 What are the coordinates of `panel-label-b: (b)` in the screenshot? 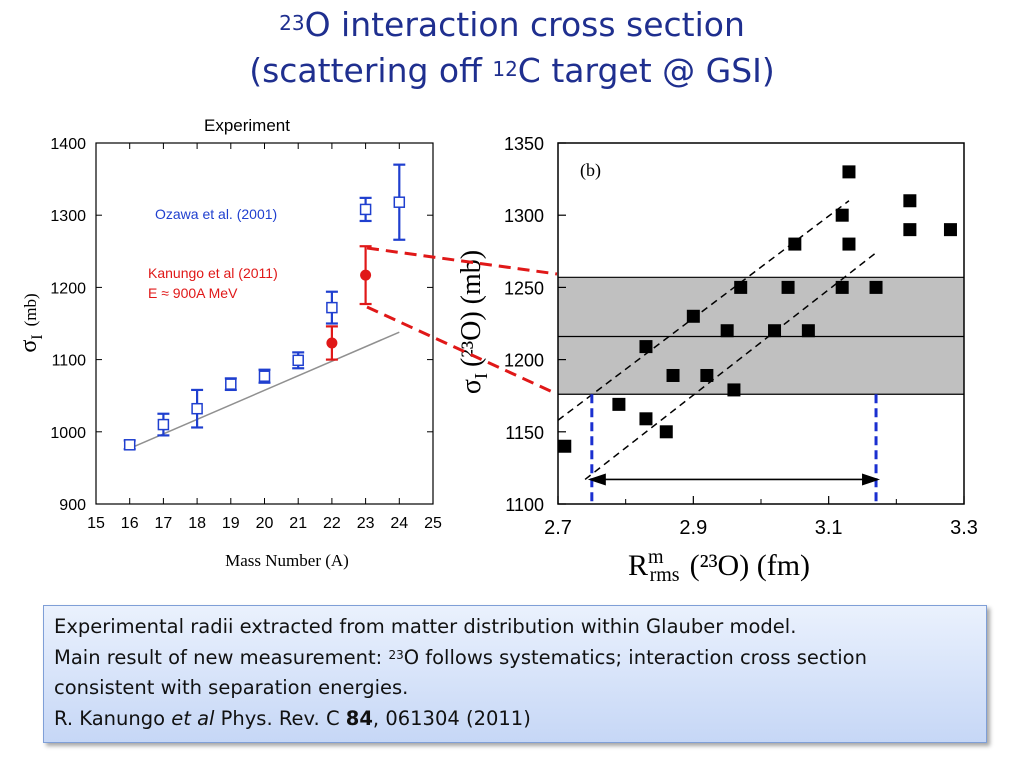 It's located at (590, 170).